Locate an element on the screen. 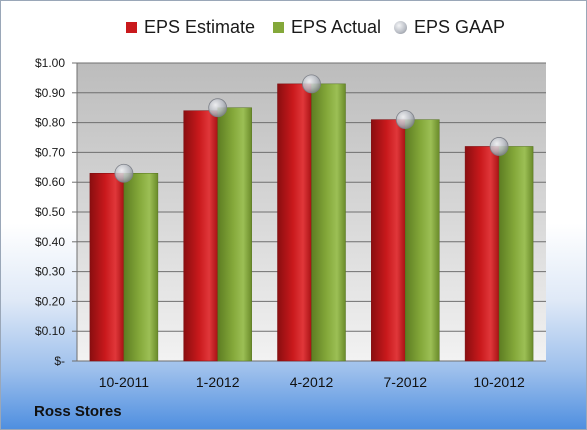 This screenshot has height=430, width=587. legend-eps-actual: EPS Actual is located at coordinates (327, 27).